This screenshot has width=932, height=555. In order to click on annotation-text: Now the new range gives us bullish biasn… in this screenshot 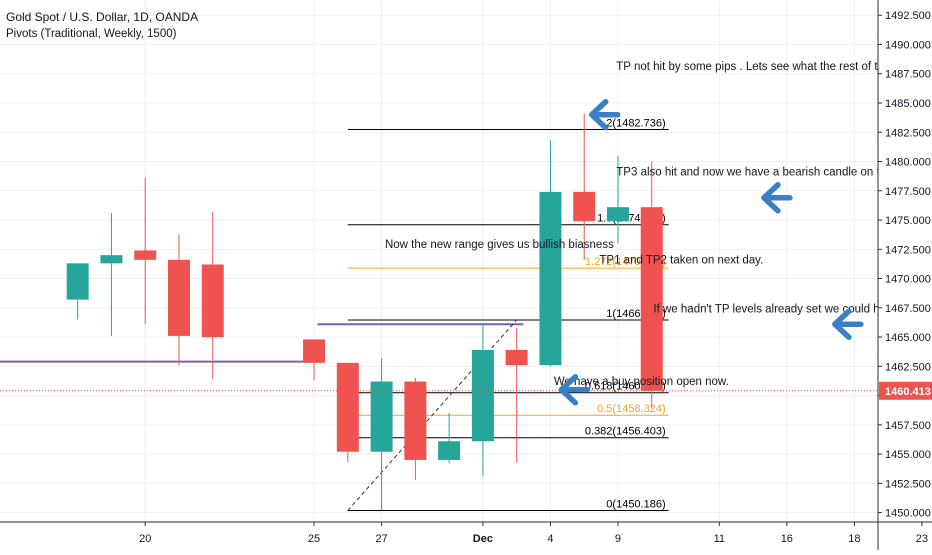, I will do `click(499, 245)`.